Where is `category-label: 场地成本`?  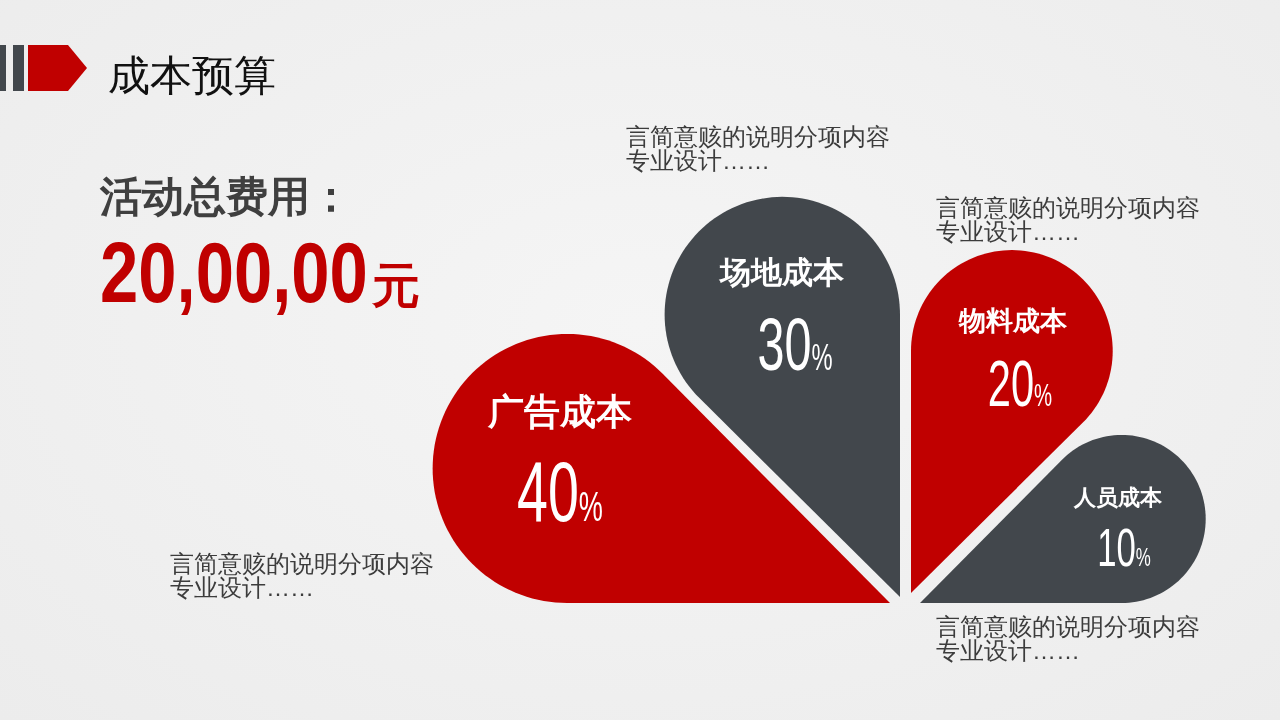 category-label: 场地成本 is located at coordinates (782, 273).